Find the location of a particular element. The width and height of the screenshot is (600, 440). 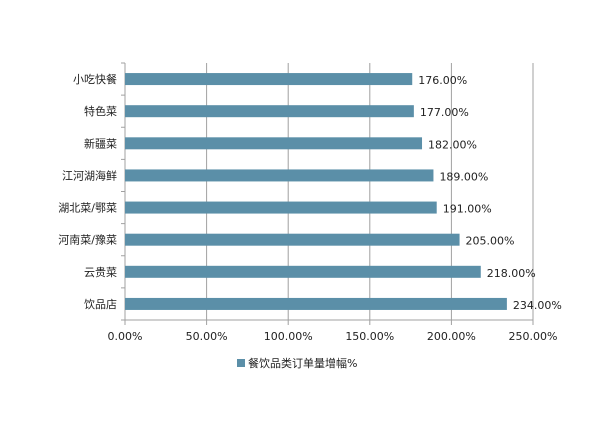

y-tick-label: 江河湖海鲜 is located at coordinates (89, 175).